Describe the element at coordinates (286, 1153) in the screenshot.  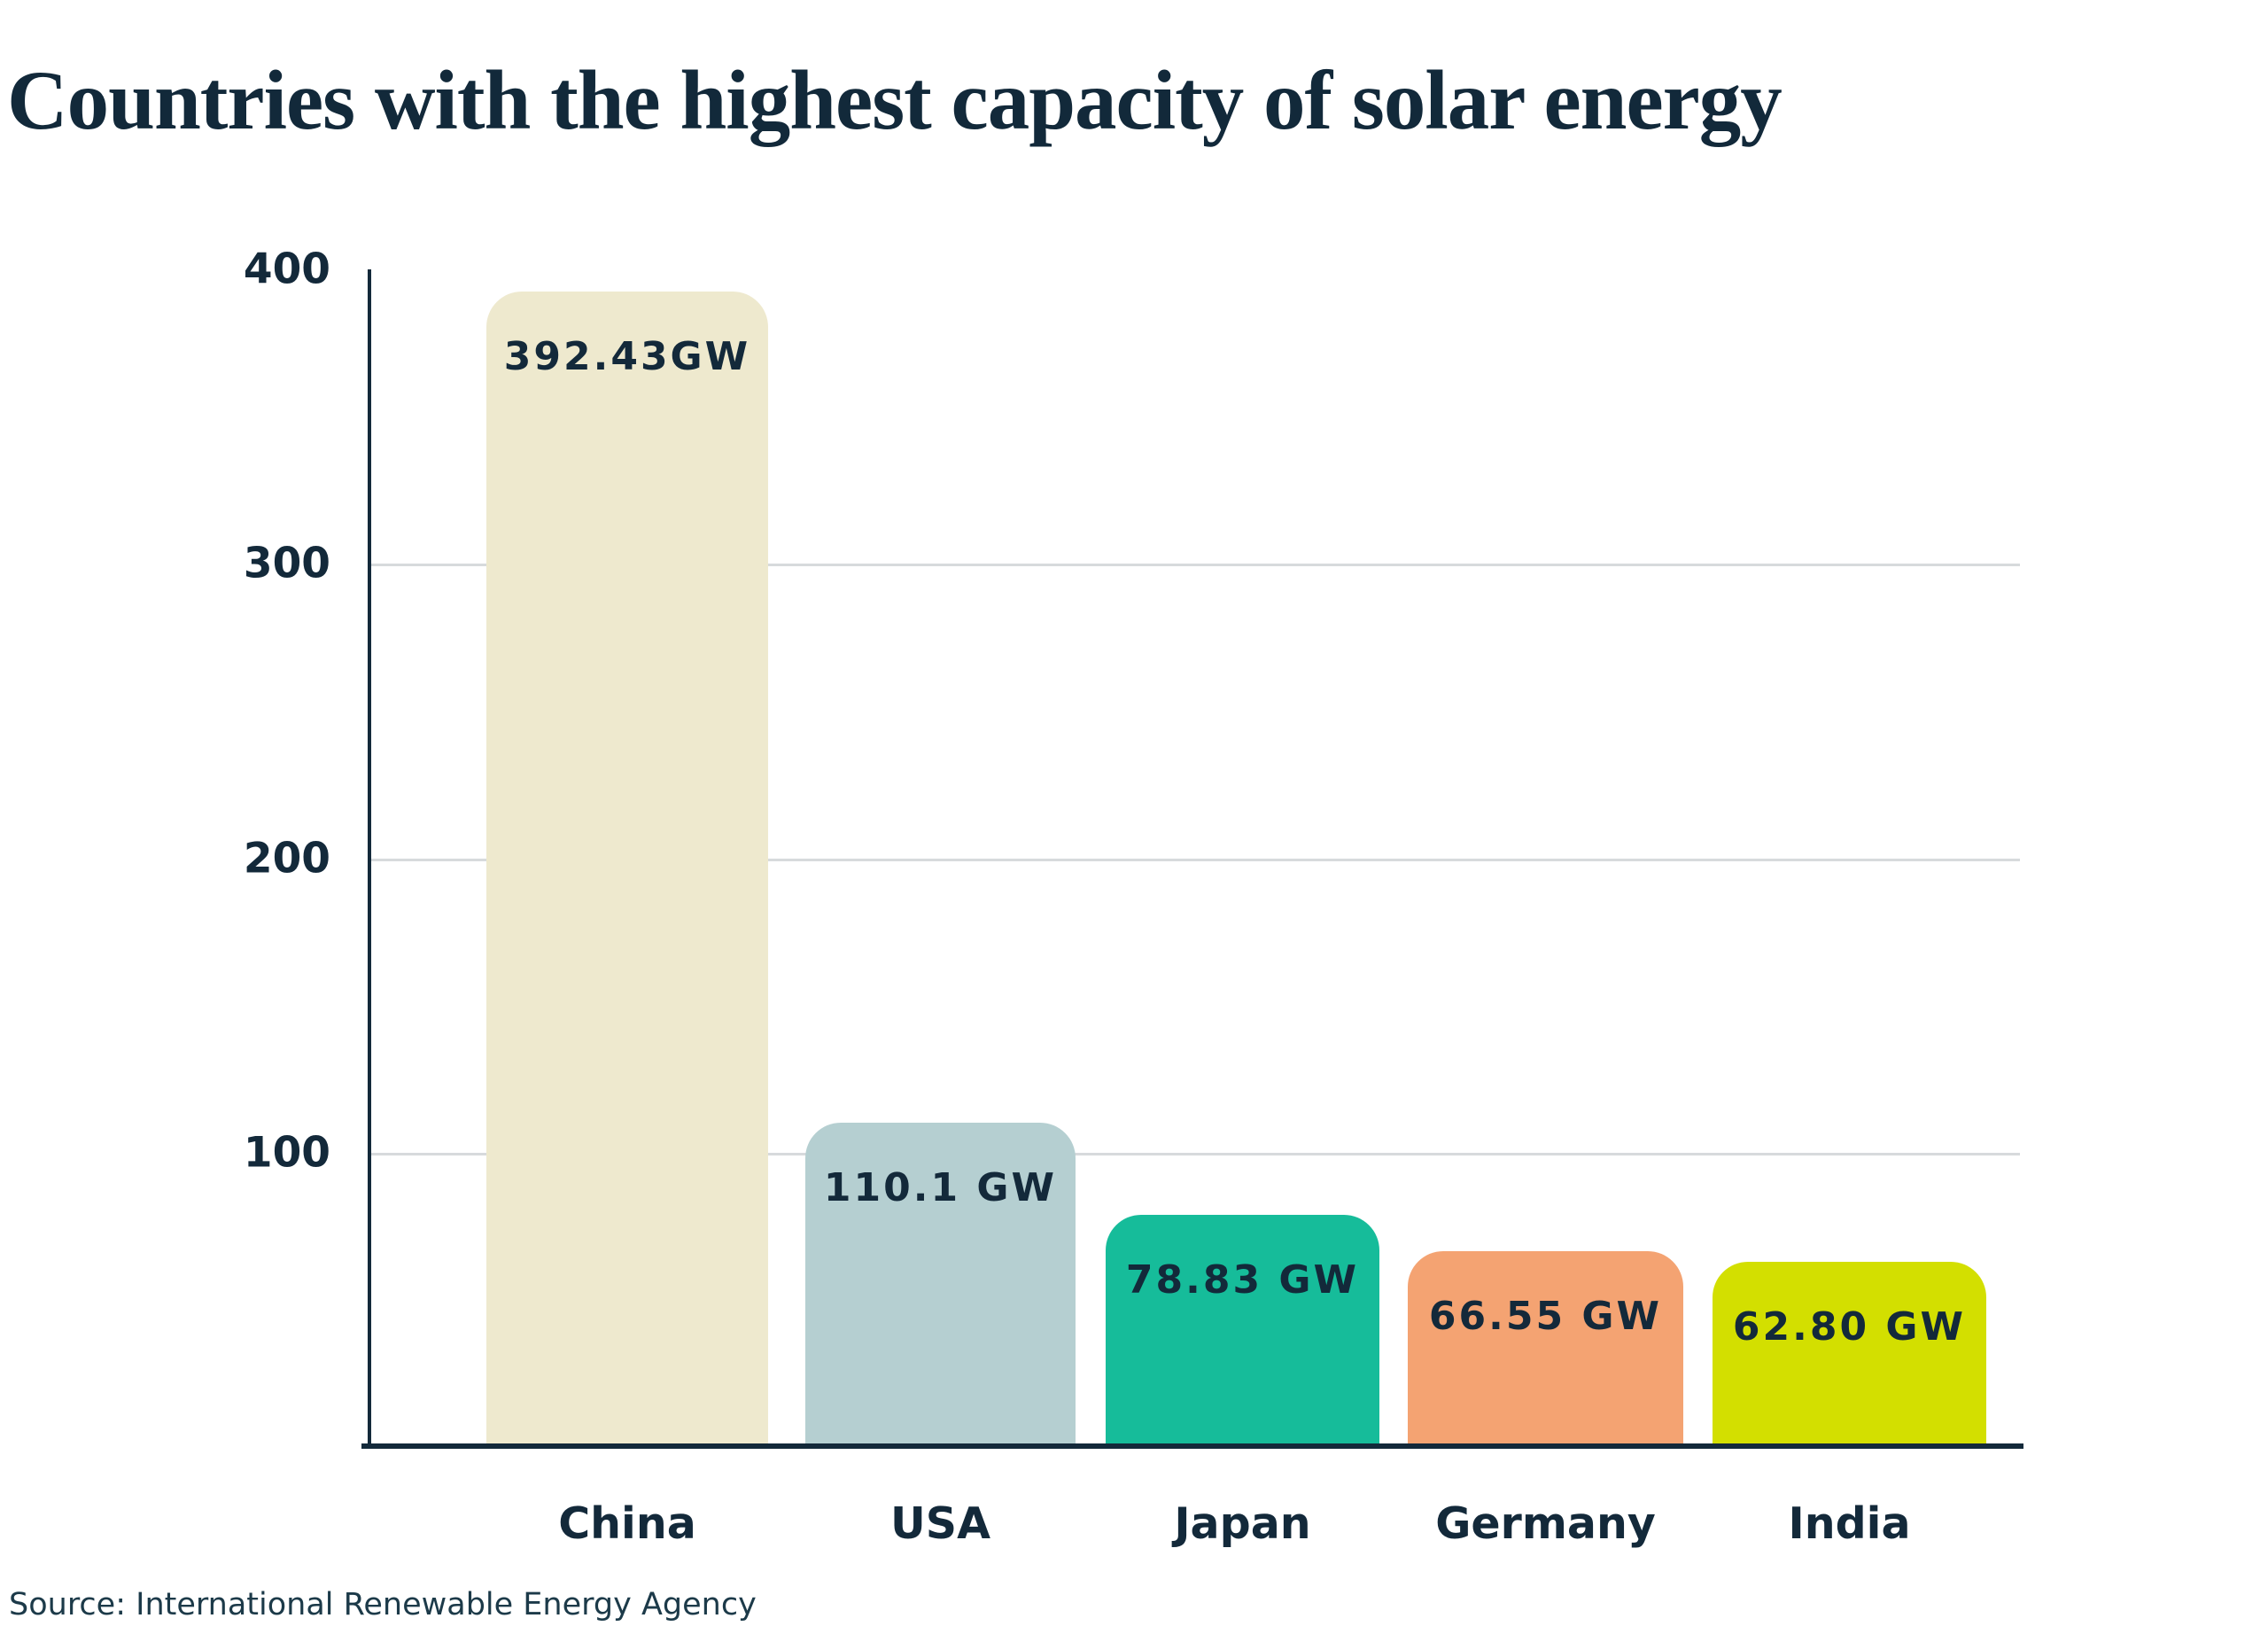
I see `y-tick-label-100: 100` at that location.